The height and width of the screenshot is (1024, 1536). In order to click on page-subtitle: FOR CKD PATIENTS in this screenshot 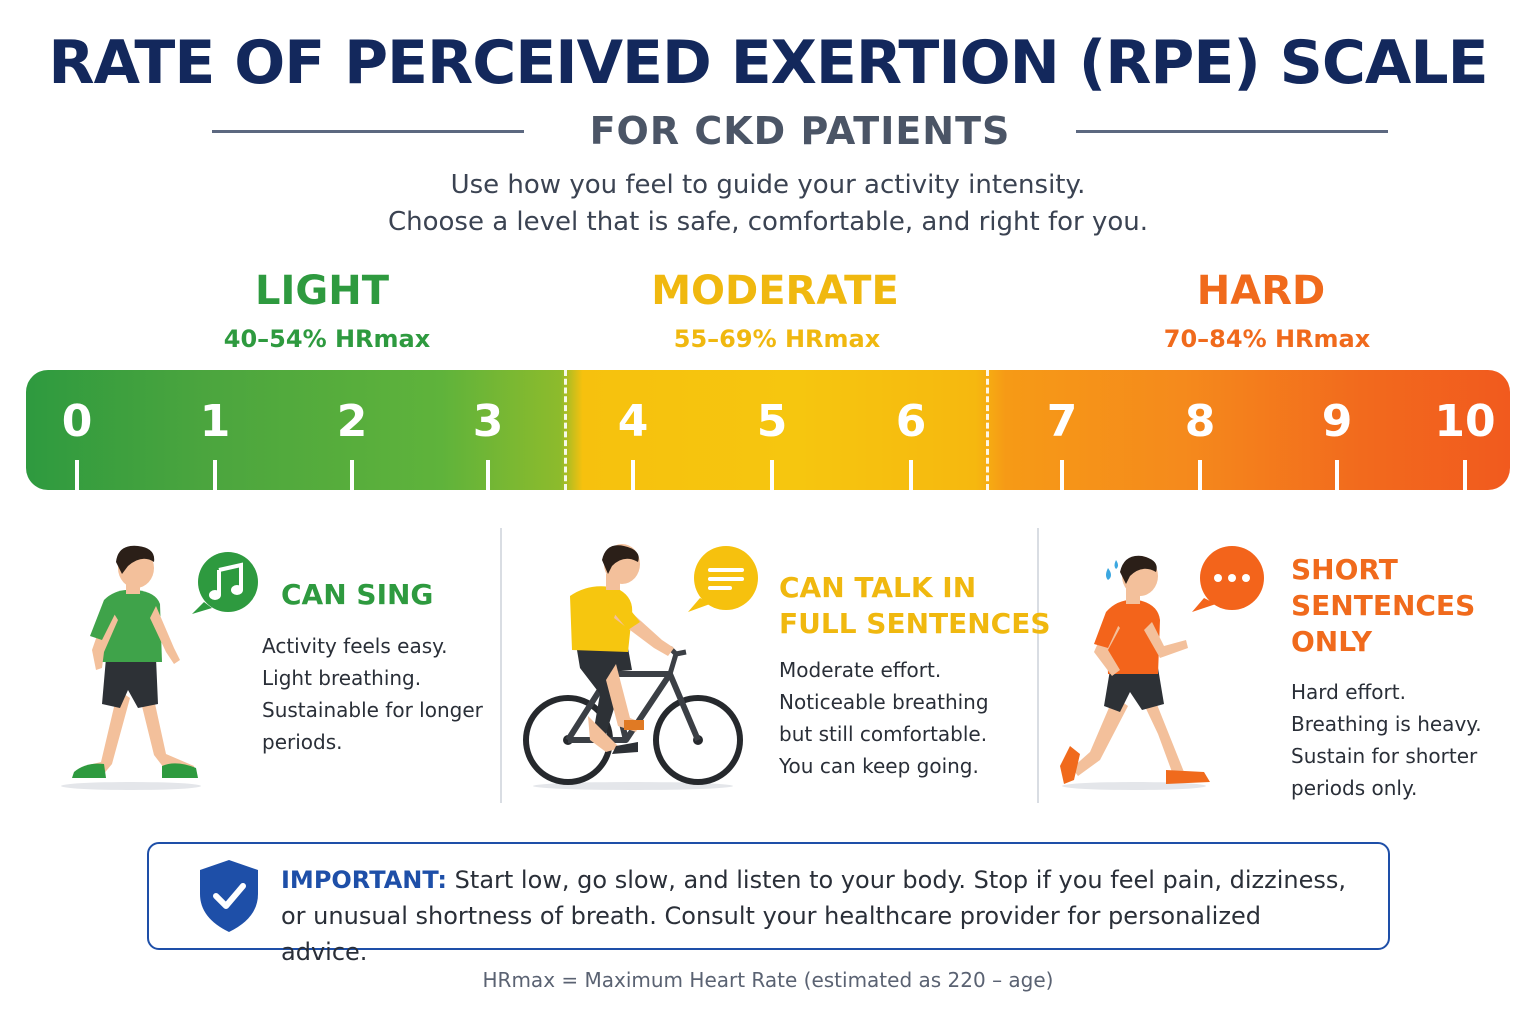, I will do `click(800, 131)`.